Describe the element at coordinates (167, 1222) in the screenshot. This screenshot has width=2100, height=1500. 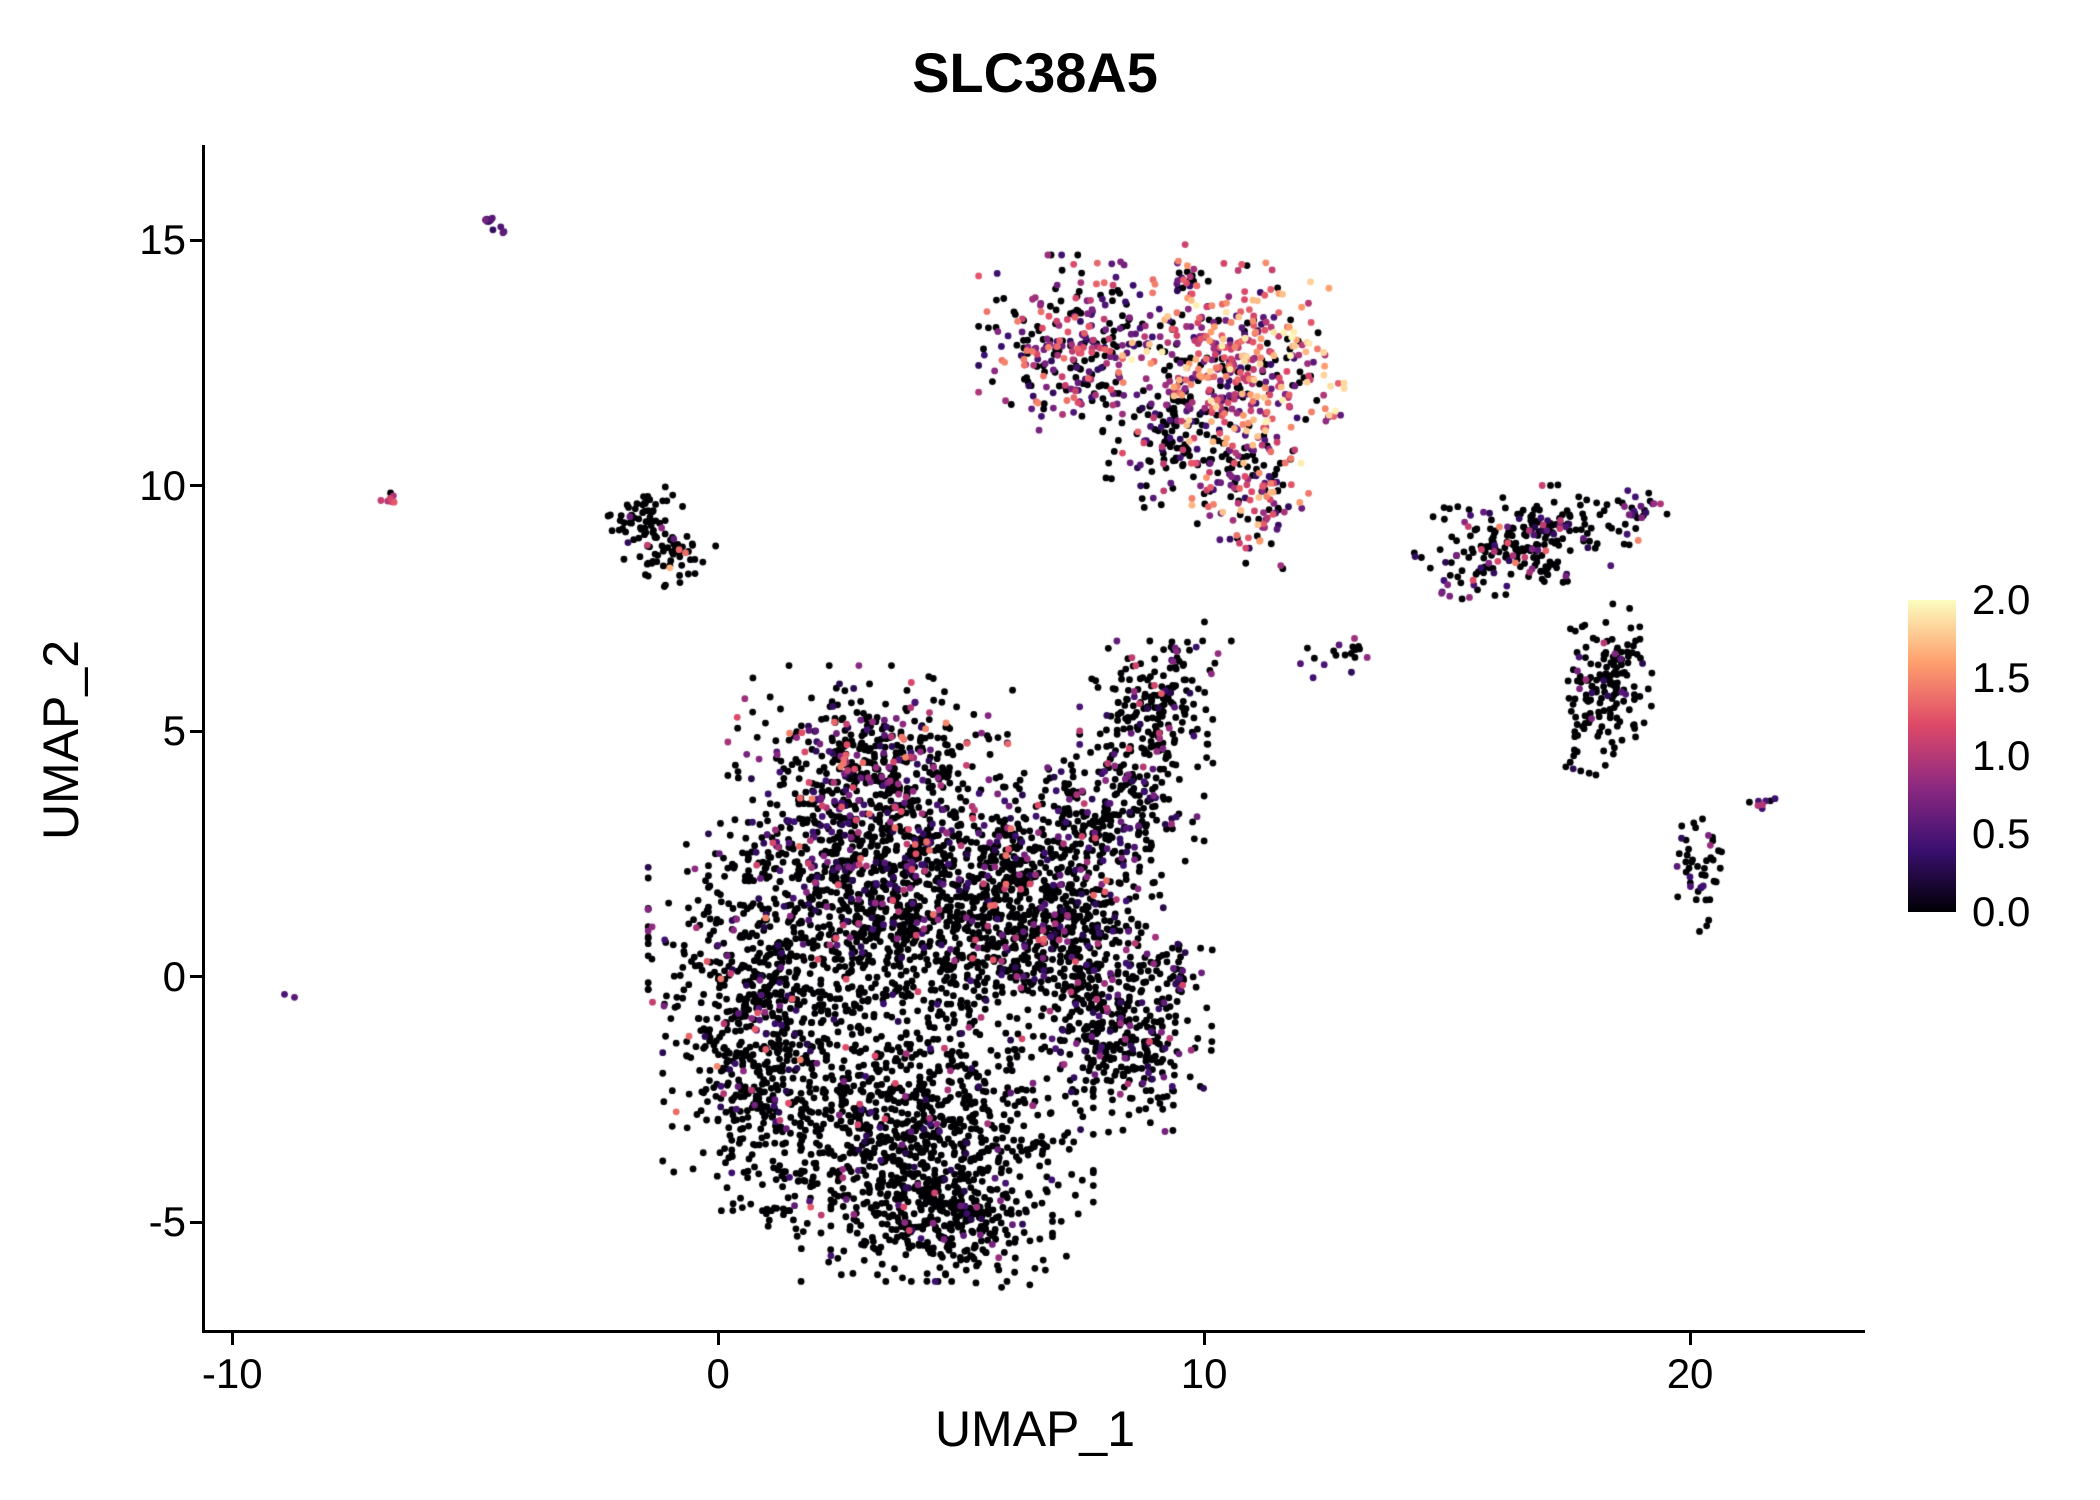
I see `y-tick-label: -5` at that location.